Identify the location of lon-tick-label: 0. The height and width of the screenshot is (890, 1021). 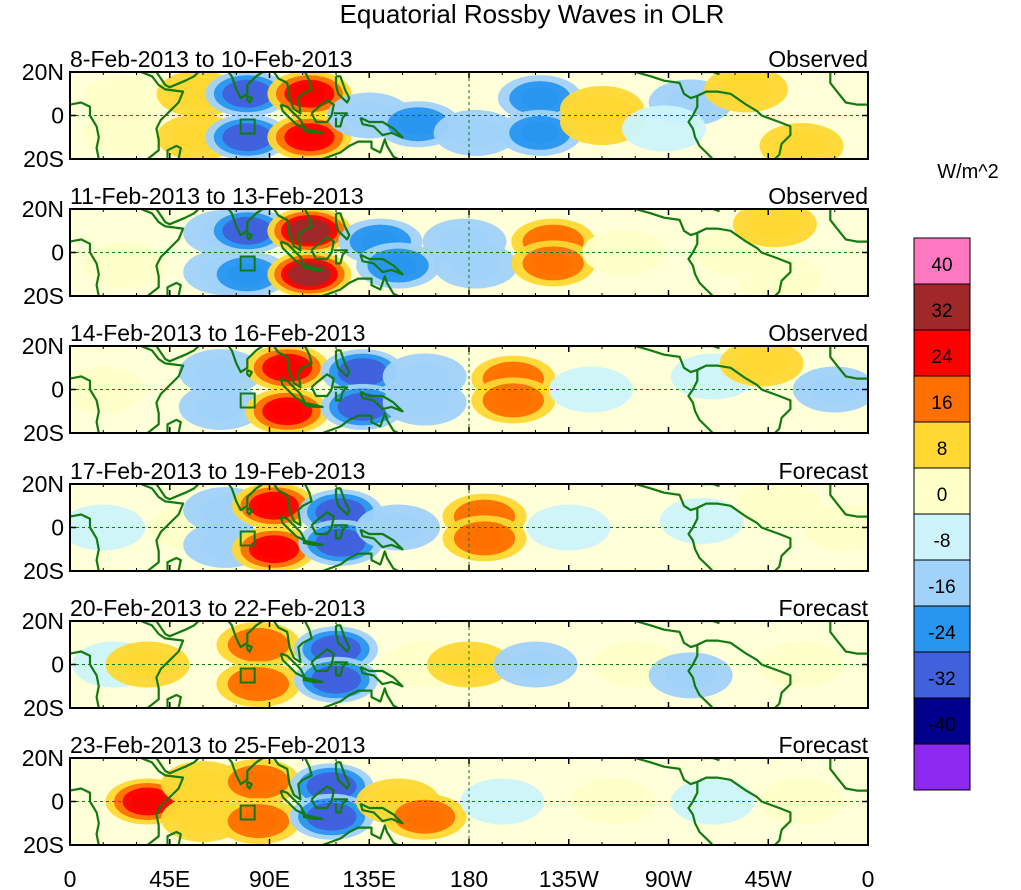
(868, 878).